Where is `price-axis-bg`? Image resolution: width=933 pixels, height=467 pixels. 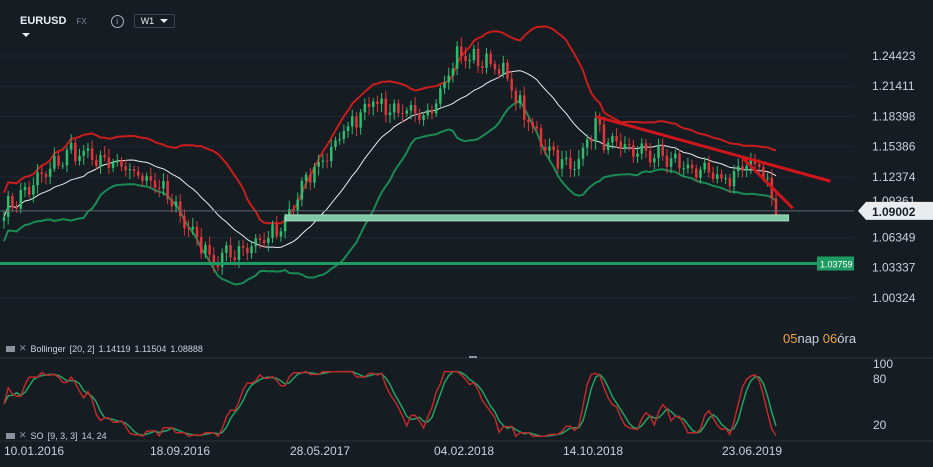
price-axis-bg is located at coordinates (893, 181).